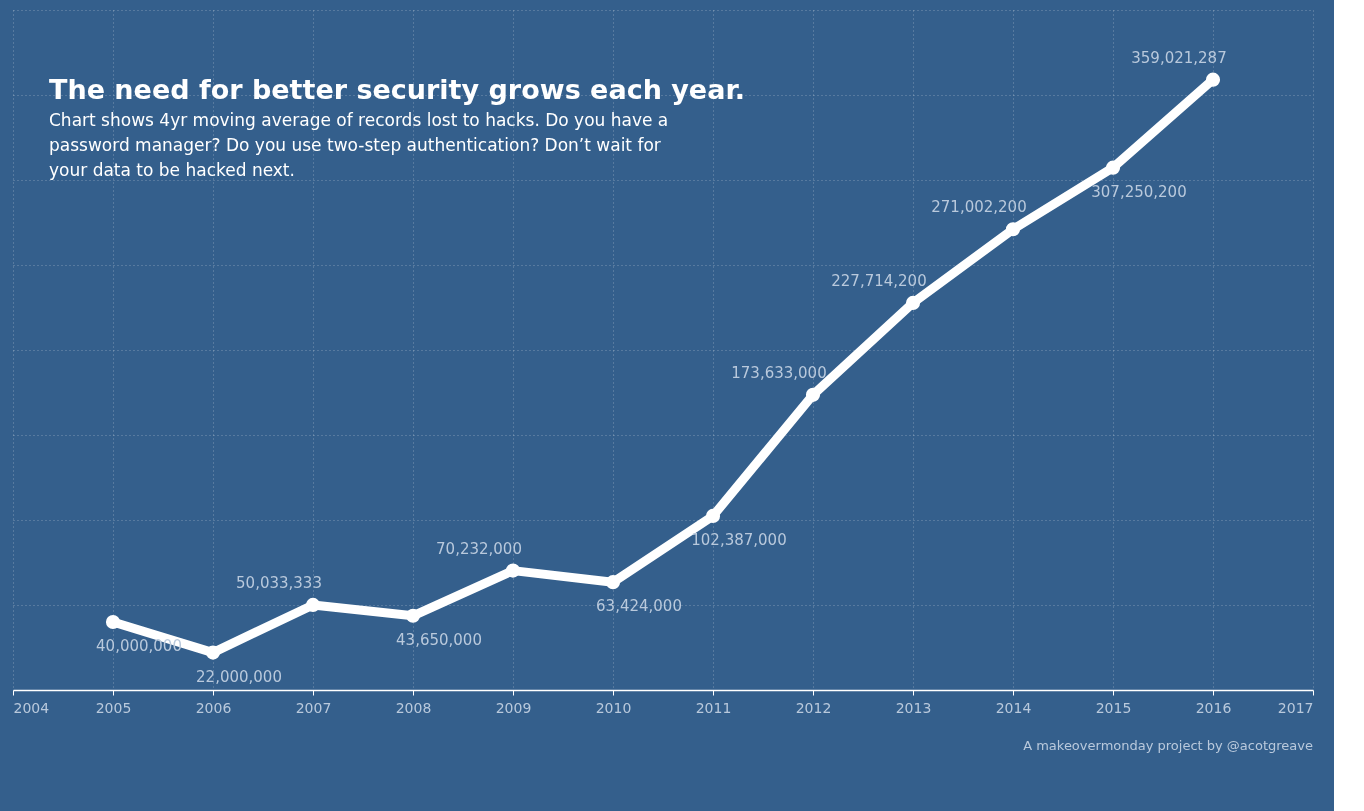  I want to click on x-tick-label: 2008, so click(413, 707).